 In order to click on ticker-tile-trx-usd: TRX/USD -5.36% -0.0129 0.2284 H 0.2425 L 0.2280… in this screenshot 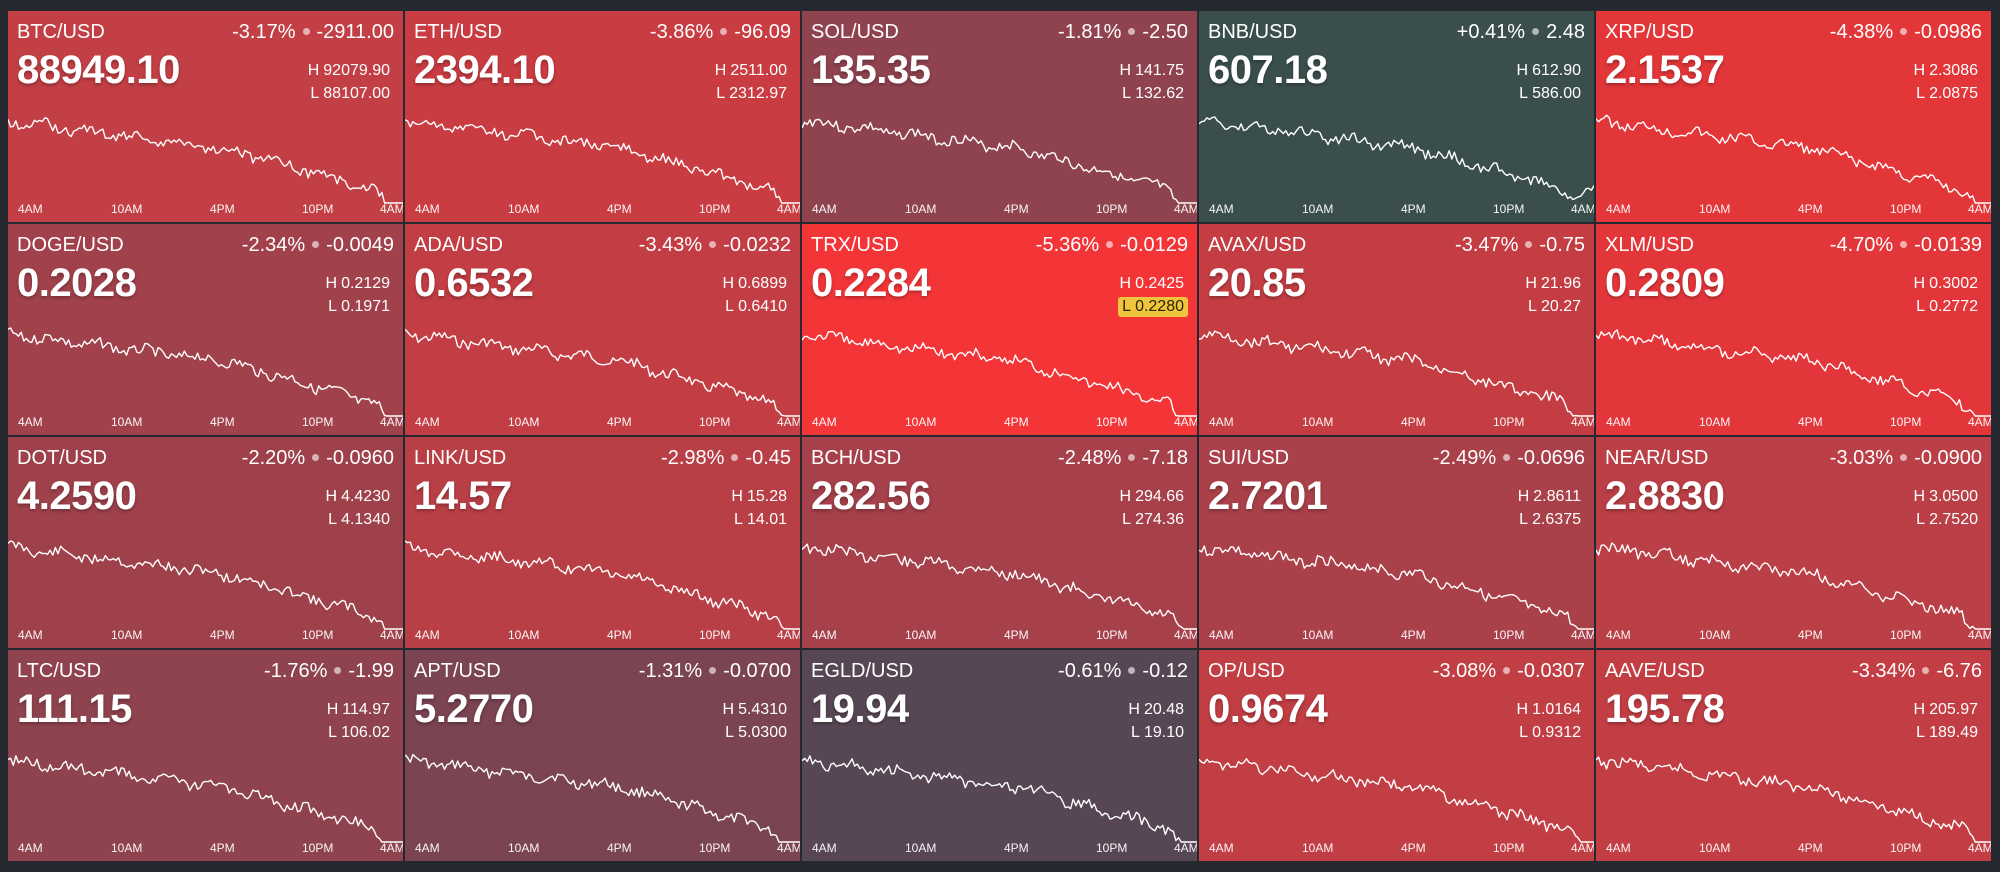, I will do `click(999, 329)`.